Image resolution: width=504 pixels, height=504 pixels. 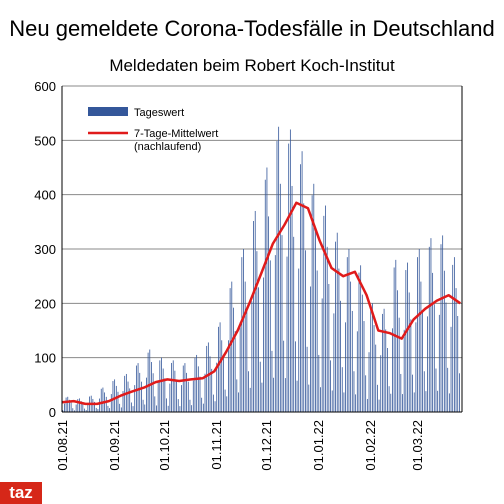 I want to click on taz-logo: taz, so click(x=21, y=493).